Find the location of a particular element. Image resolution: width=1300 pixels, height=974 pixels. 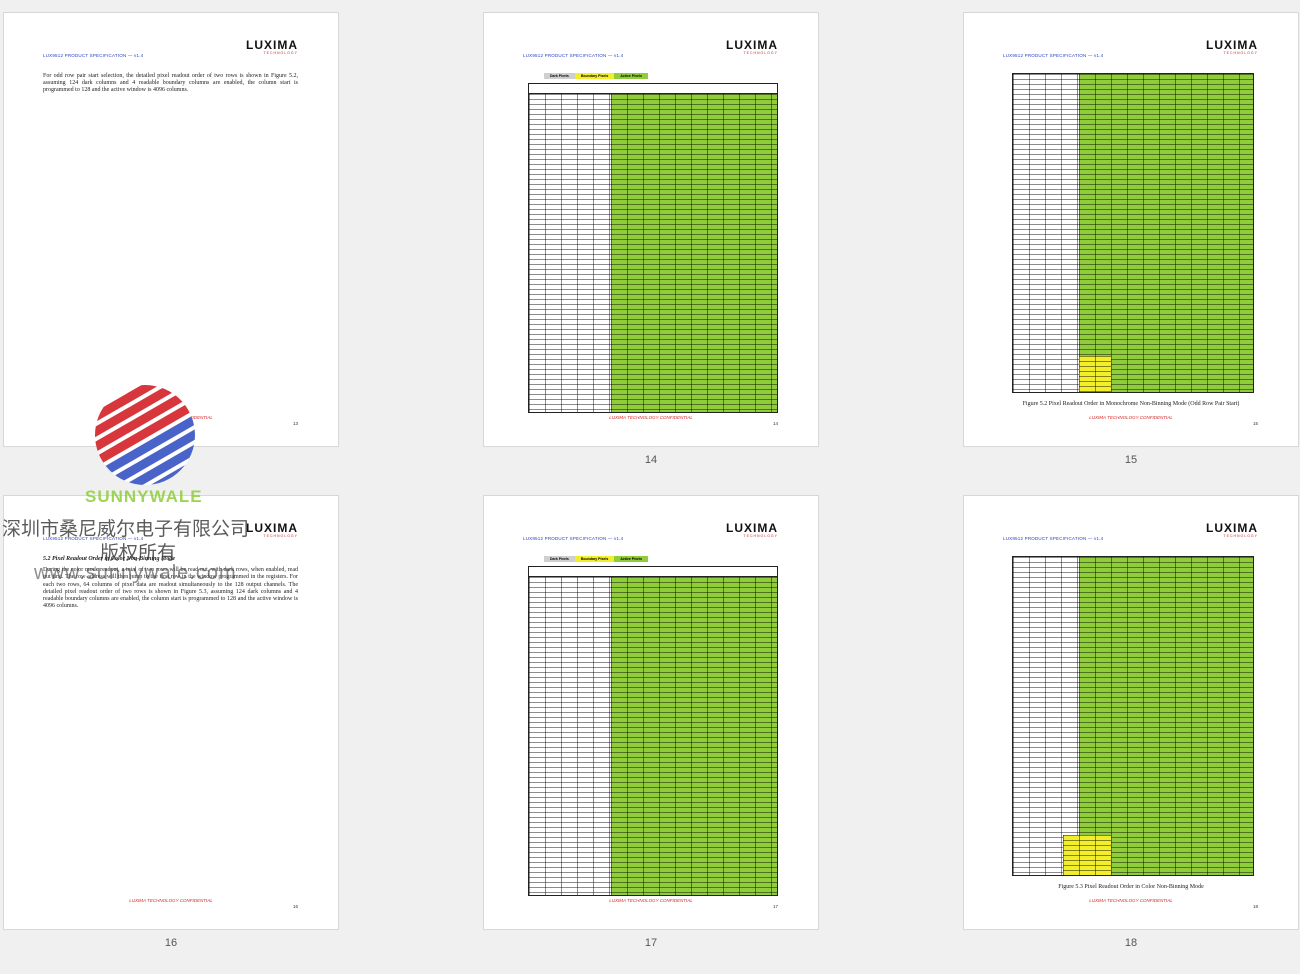

watermark-brand: SUNNYWALE is located at coordinates (144, 496).